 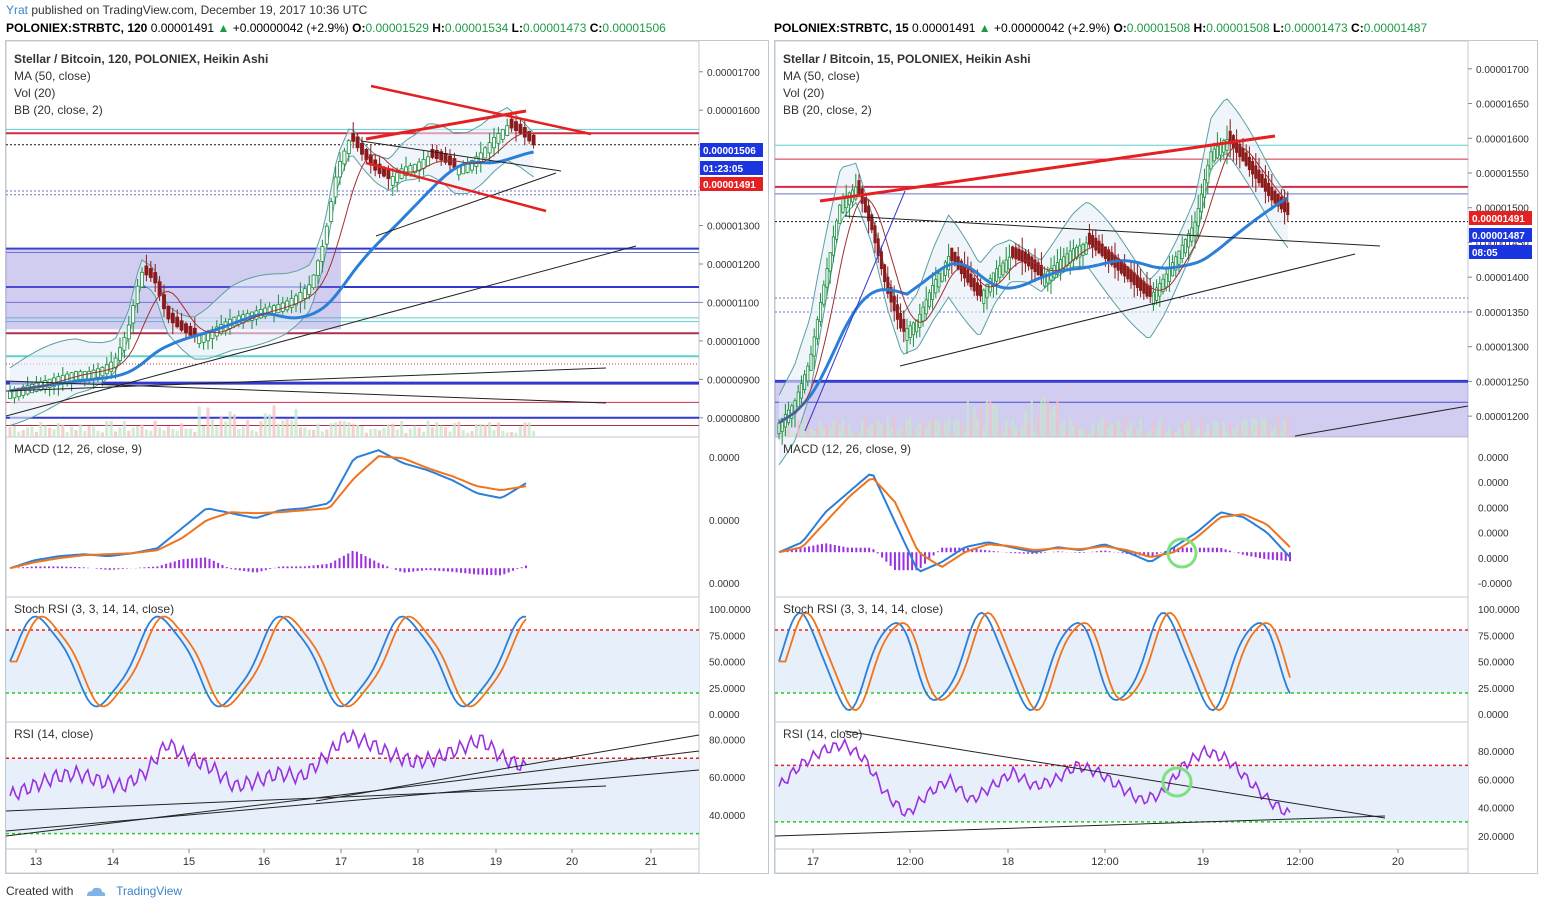 What do you see at coordinates (34, 93) in the screenshot?
I see `legend-text: Vol (20)` at bounding box center [34, 93].